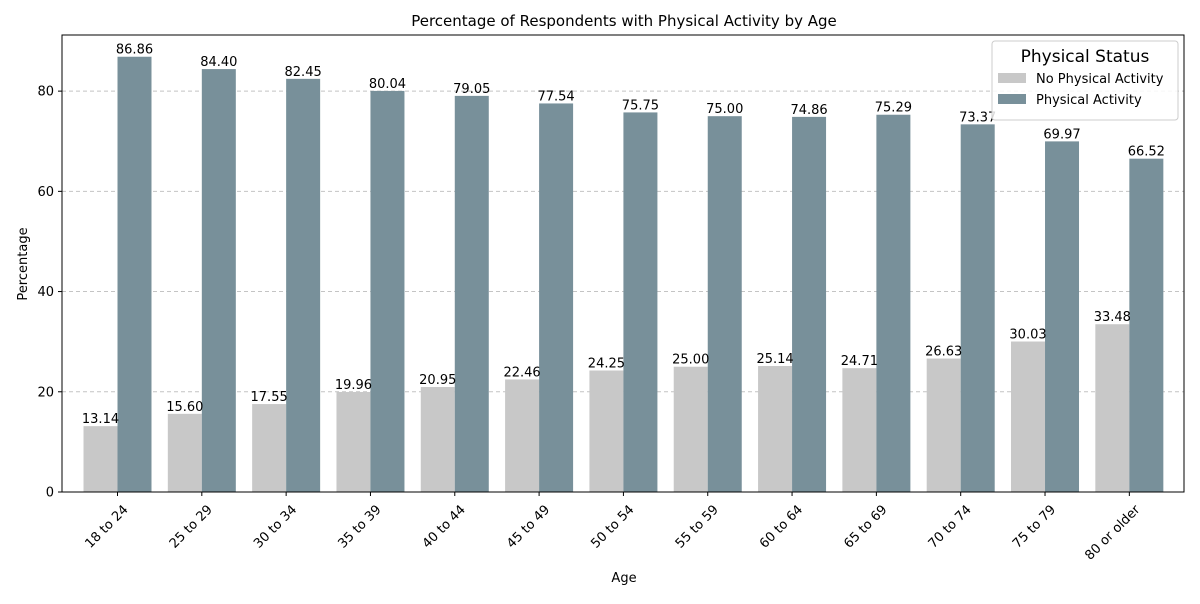 This screenshot has width=1200, height=604. What do you see at coordinates (859, 361) in the screenshot?
I see `bar-value-label: 24.71` at bounding box center [859, 361].